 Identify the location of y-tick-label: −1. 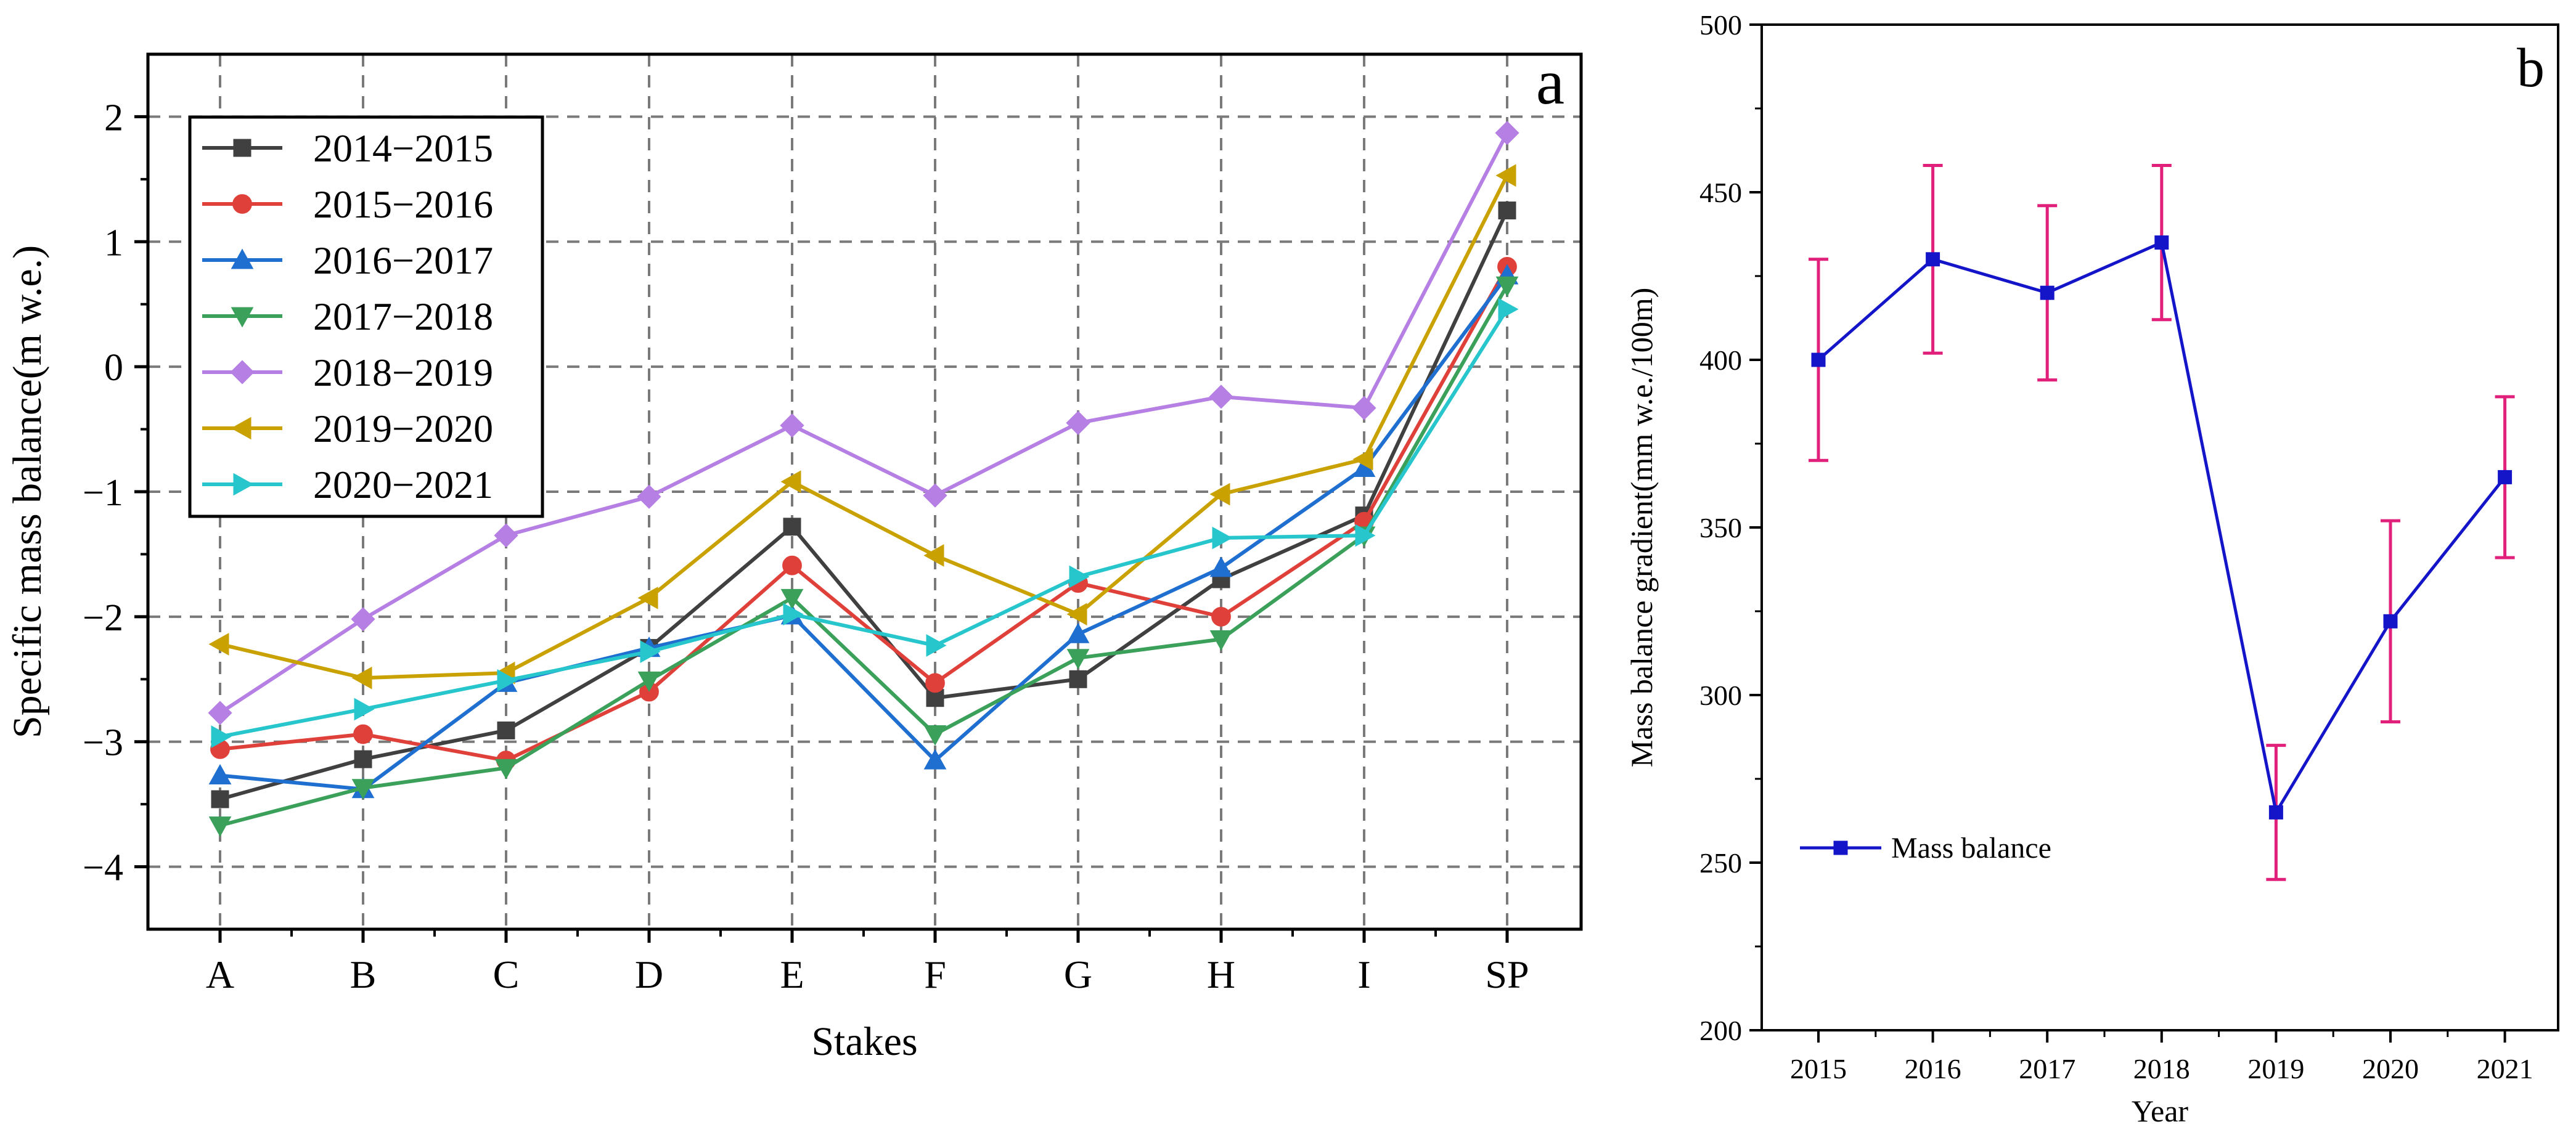
(103, 493).